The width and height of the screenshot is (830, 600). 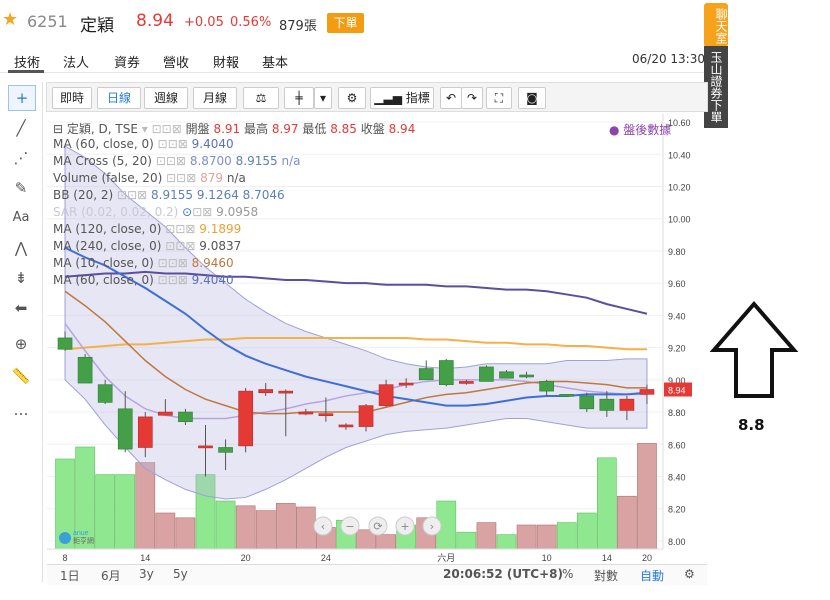 What do you see at coordinates (677, 316) in the screenshot?
I see `price-tick-label: 9.40` at bounding box center [677, 316].